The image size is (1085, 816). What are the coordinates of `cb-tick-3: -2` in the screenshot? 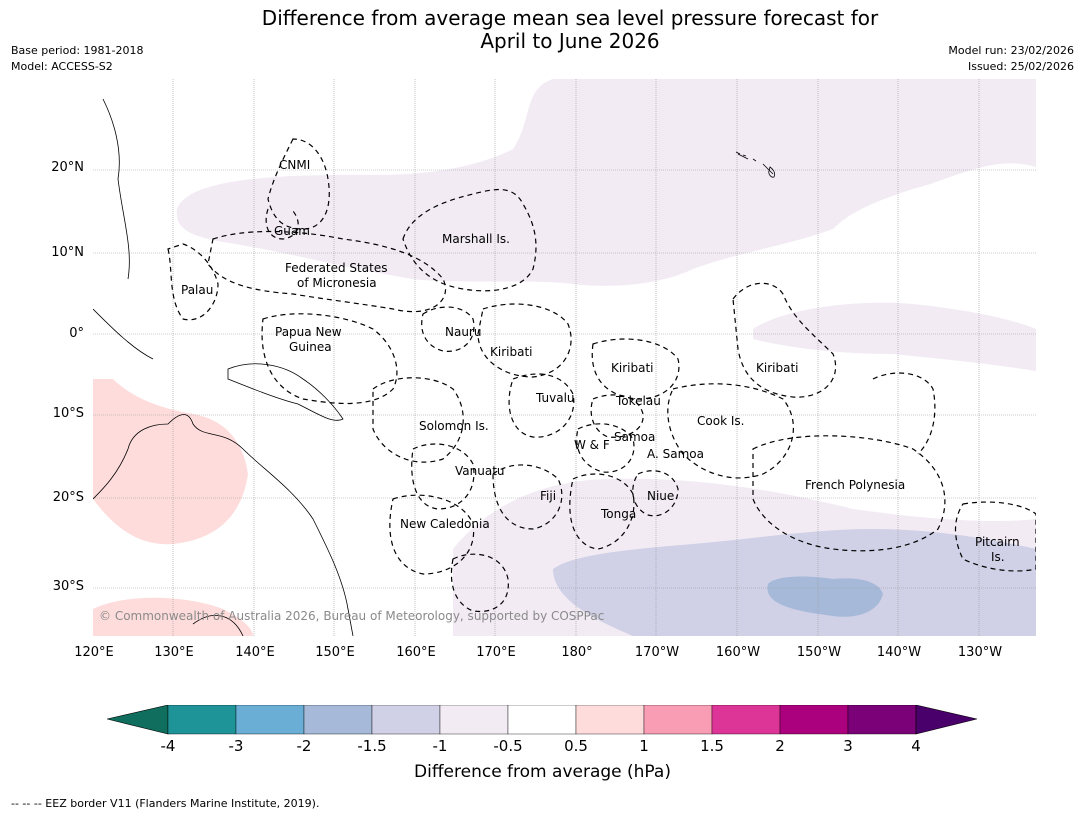 It's located at (304, 746).